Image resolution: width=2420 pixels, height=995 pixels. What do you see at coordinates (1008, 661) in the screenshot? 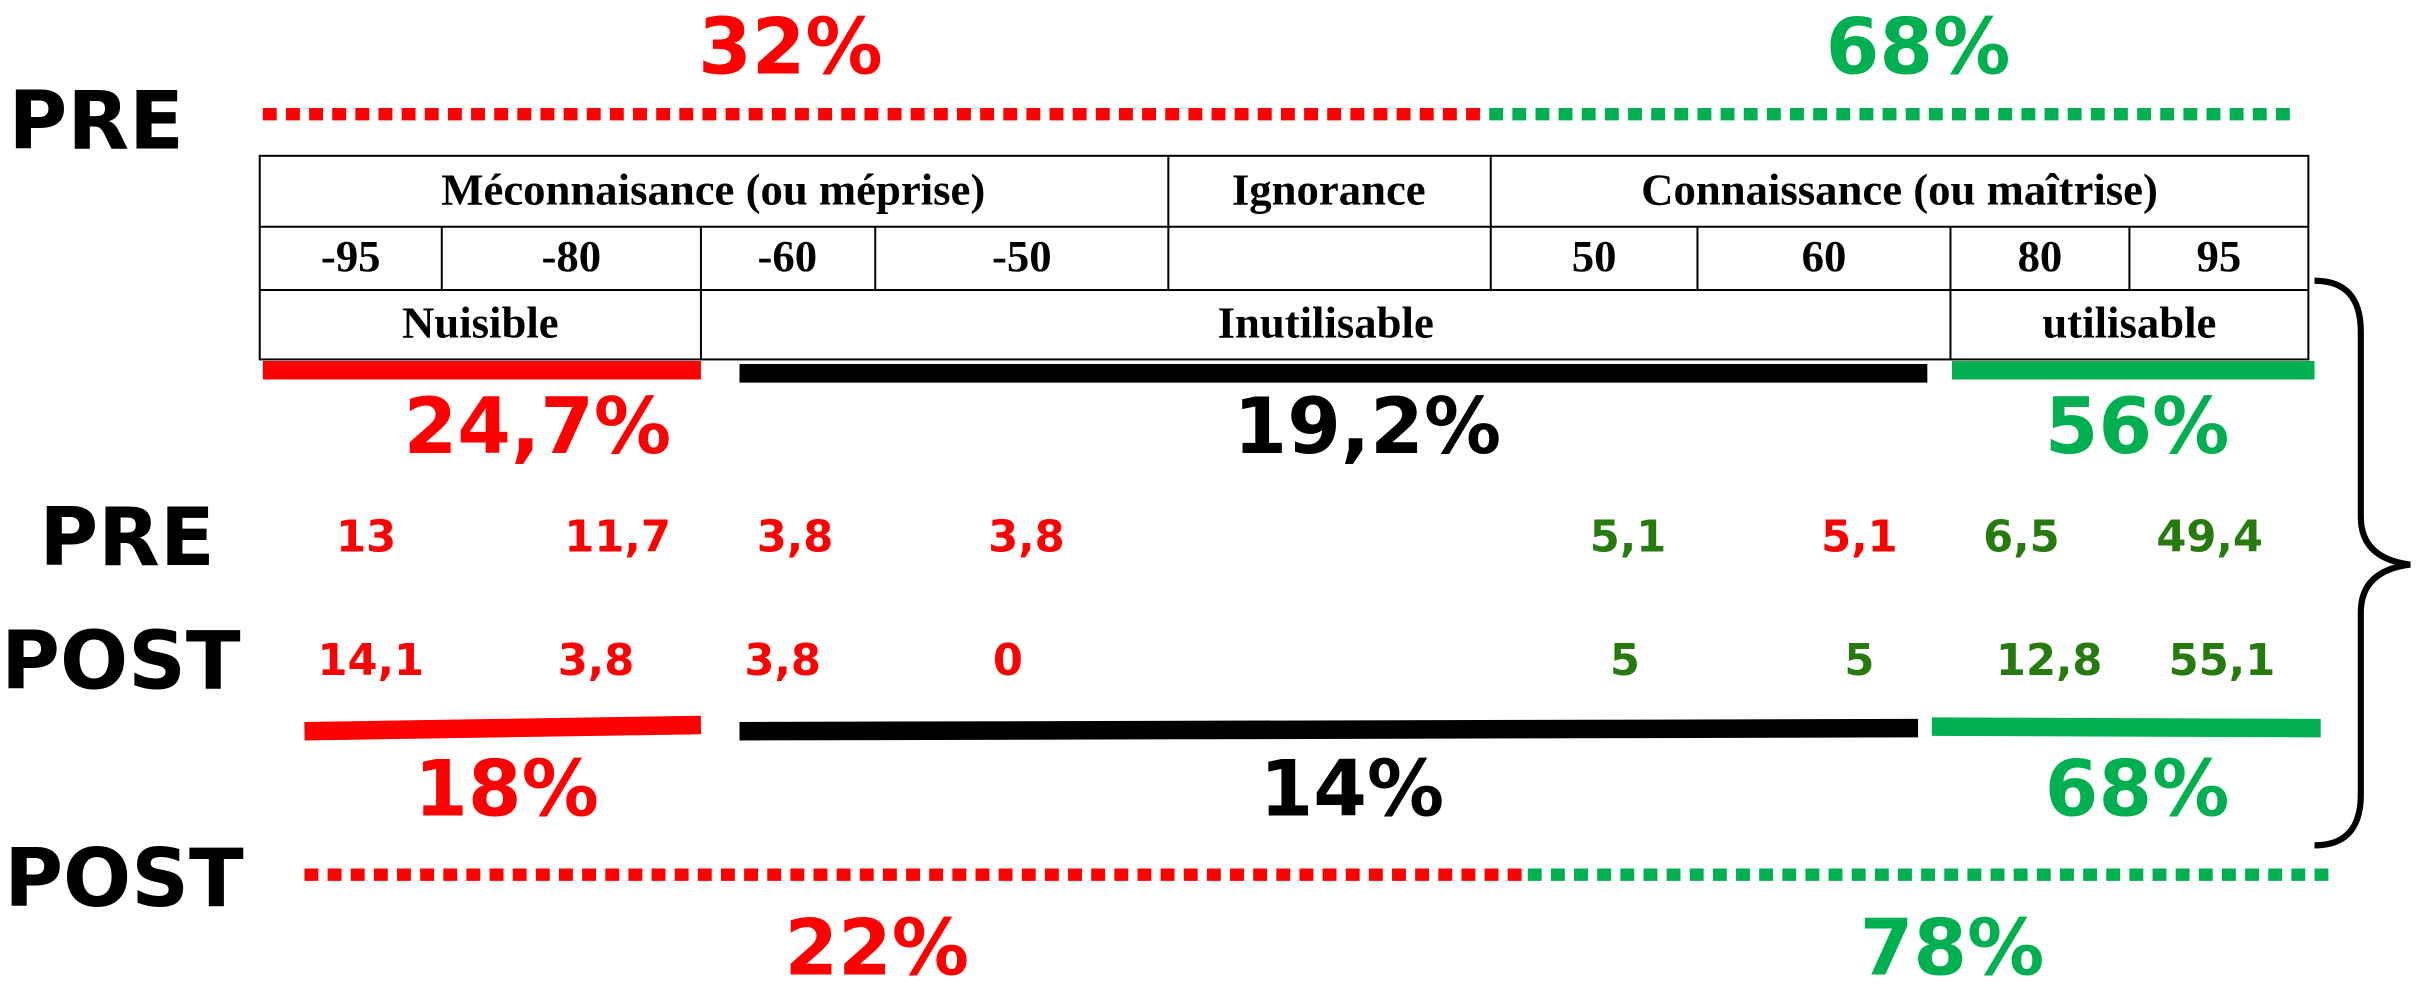
I see `score-value: 0` at bounding box center [1008, 661].